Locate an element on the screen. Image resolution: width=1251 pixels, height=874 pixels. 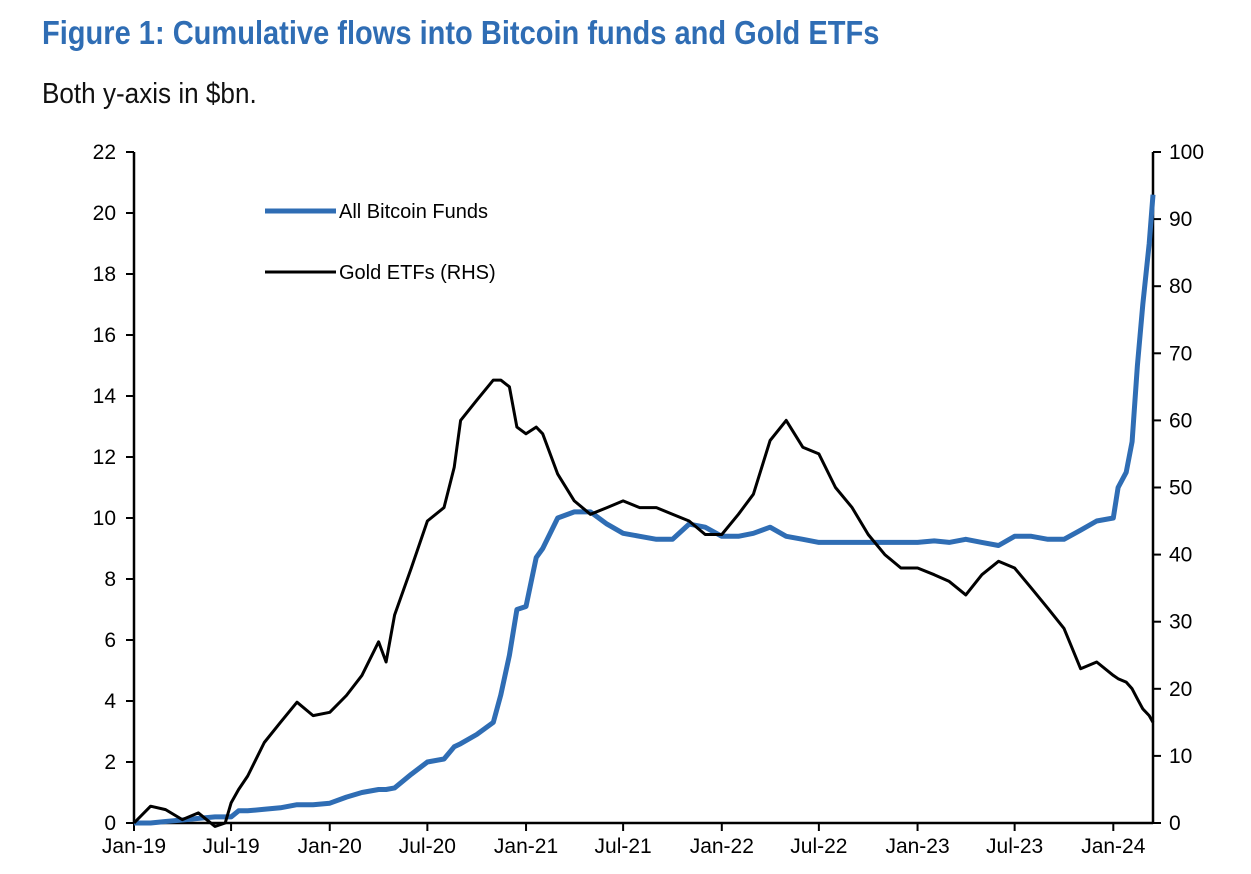
x-tick-label: Jan-20 is located at coordinates (330, 846).